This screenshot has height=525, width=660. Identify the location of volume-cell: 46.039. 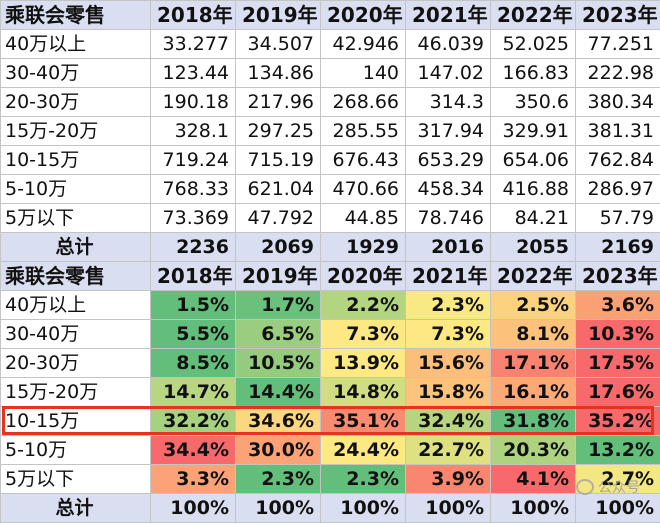
(448, 44).